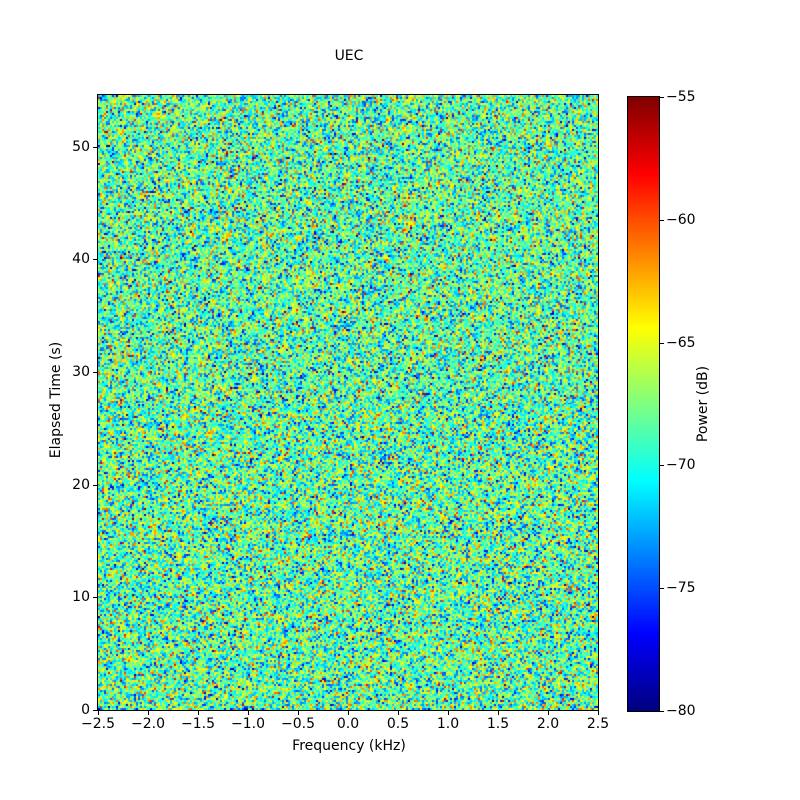  I want to click on y-tick-label: 50, so click(81, 146).